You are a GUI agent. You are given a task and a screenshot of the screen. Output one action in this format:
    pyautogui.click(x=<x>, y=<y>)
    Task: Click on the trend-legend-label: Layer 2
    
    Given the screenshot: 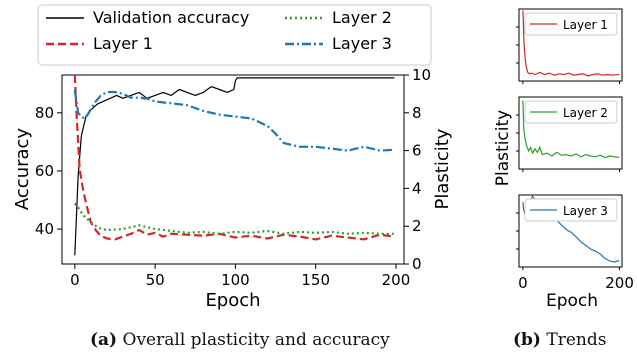 What is the action you would take?
    pyautogui.click(x=585, y=113)
    